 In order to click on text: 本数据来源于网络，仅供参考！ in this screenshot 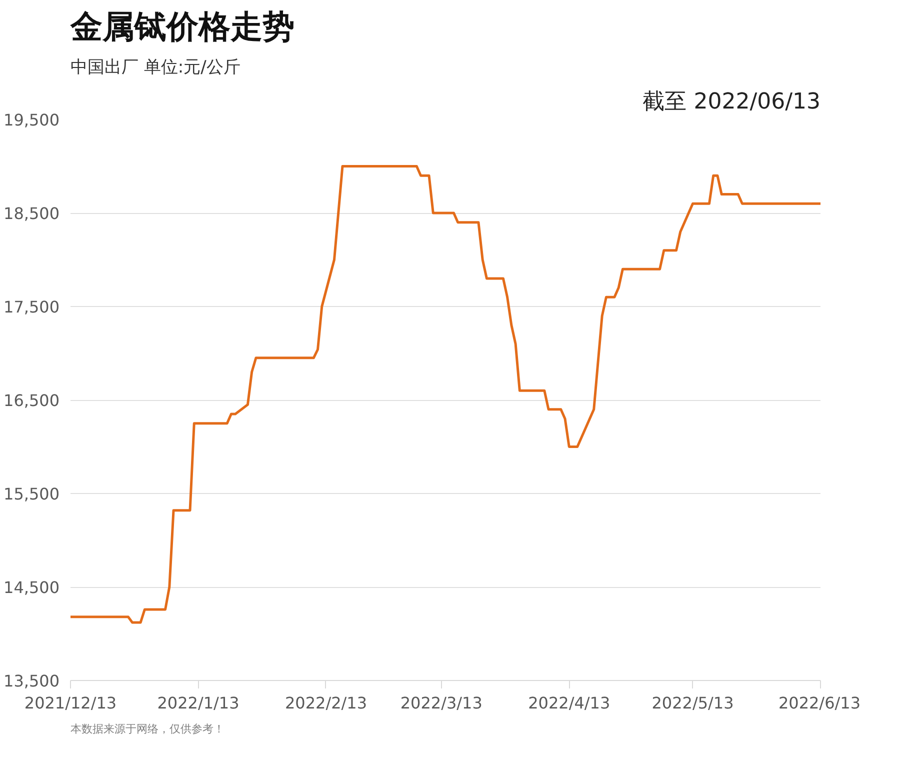, I will do `click(147, 729)`.